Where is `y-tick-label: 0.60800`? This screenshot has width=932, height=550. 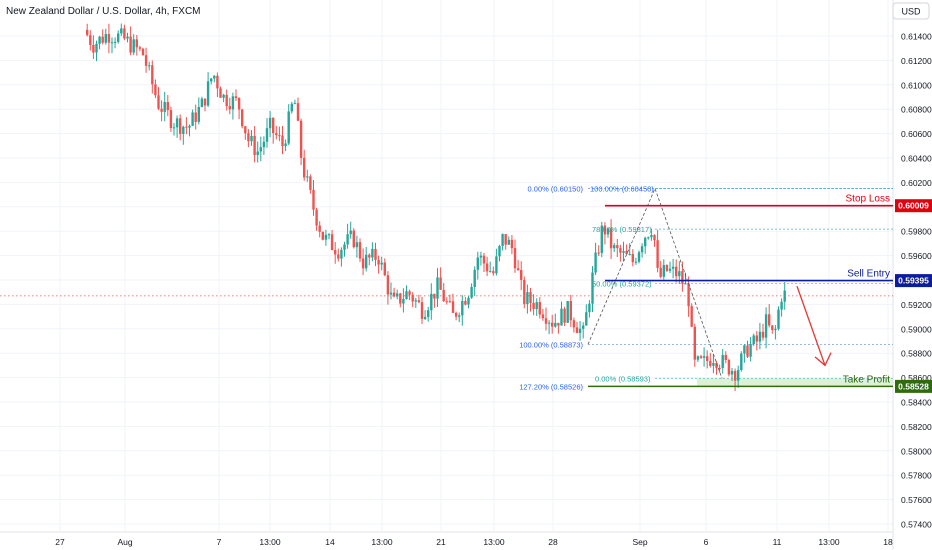 y-tick-label: 0.60800 is located at coordinates (916, 110).